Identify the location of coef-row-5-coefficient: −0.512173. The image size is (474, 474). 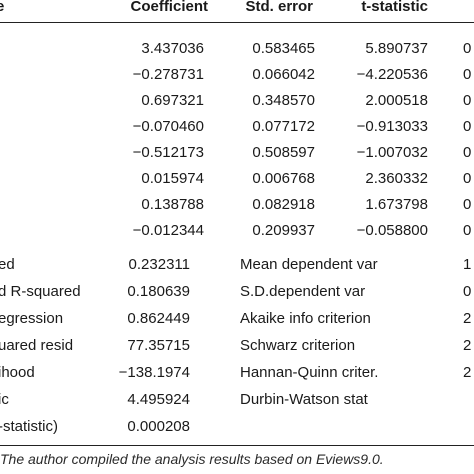
(168, 152).